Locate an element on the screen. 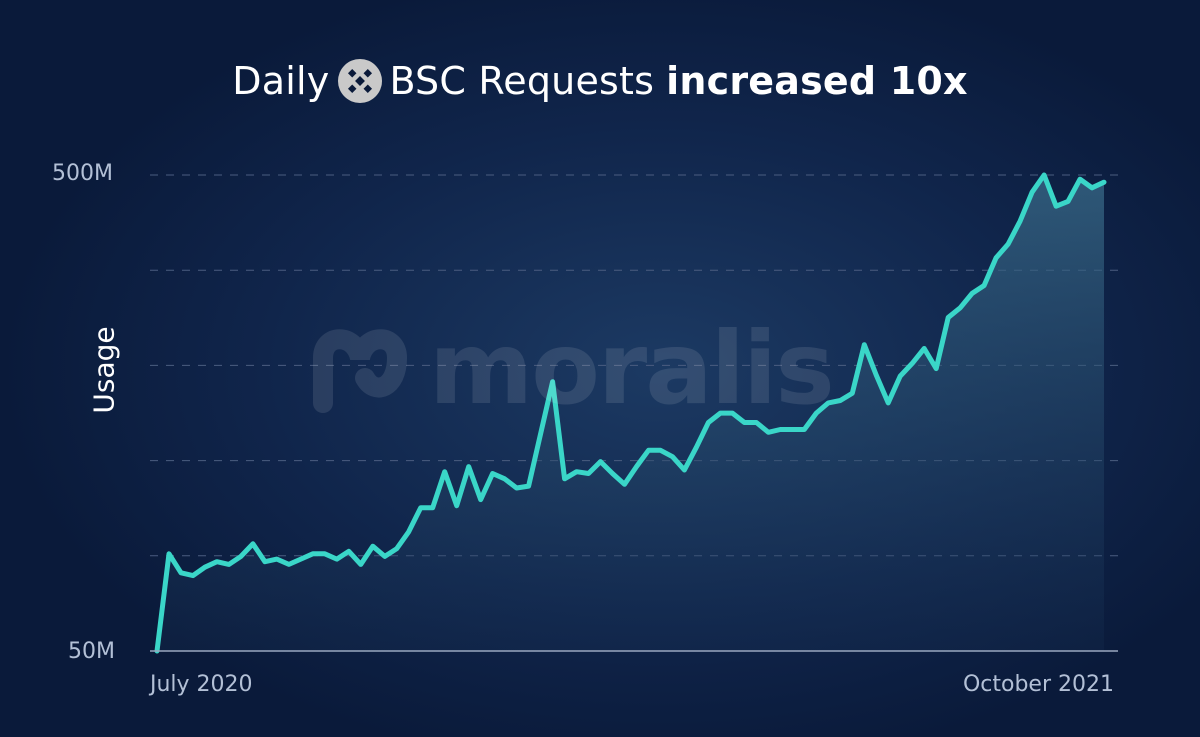  title-main: BSC Requests is located at coordinates (522, 81).